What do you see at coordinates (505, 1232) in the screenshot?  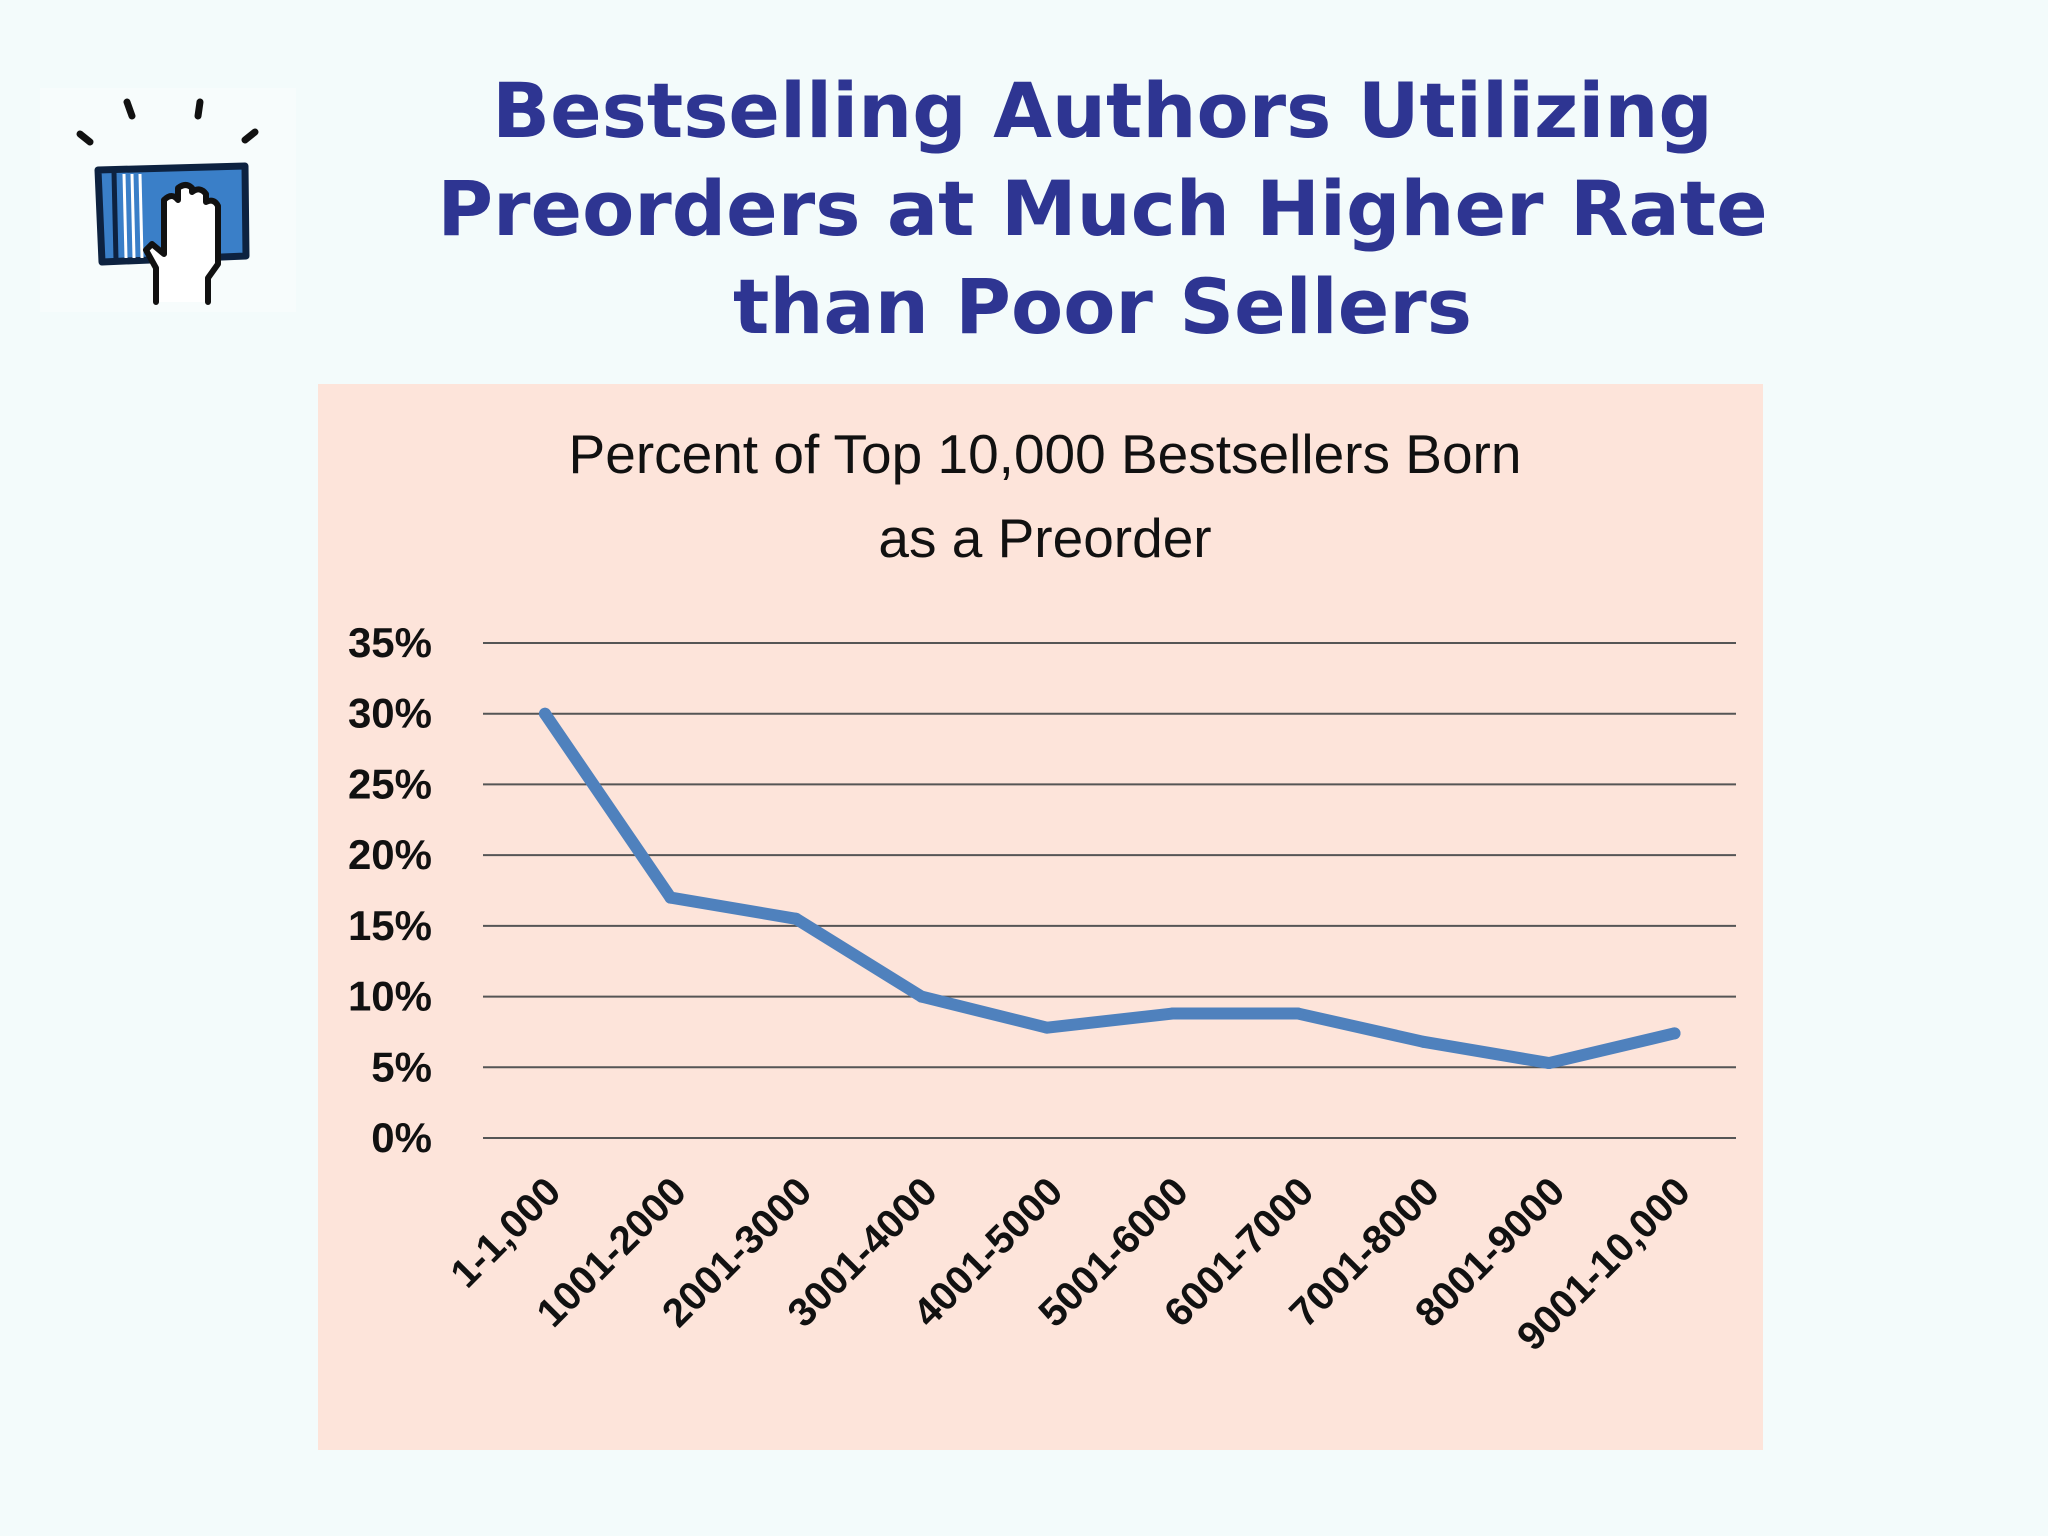 I see `x-tick-label: 1-1,000` at bounding box center [505, 1232].